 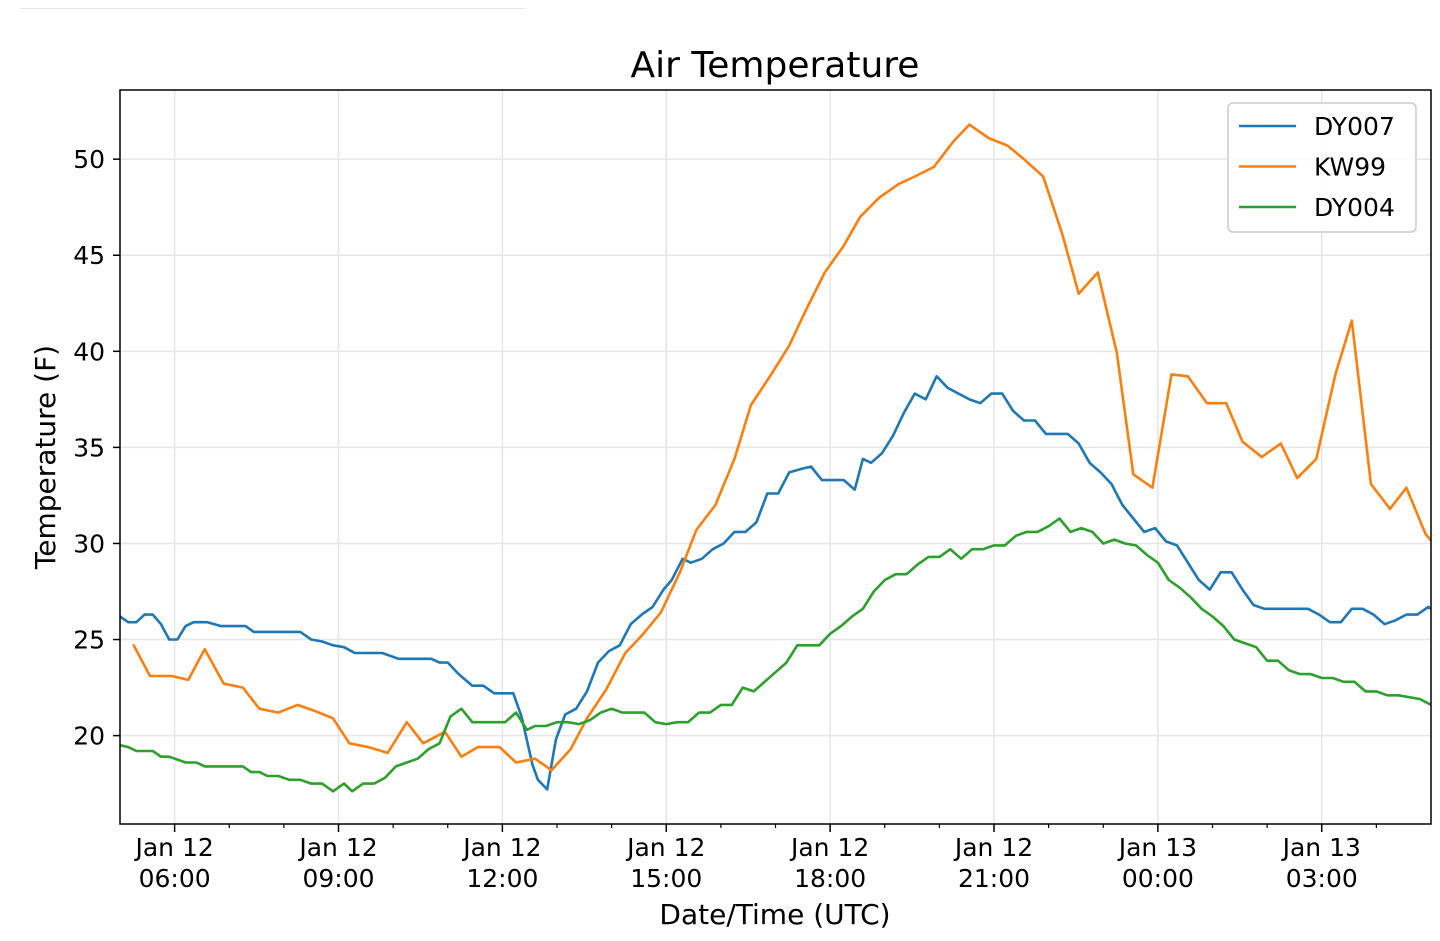 What do you see at coordinates (338, 878) in the screenshot?
I see `x-tick-label-time: 09:00` at bounding box center [338, 878].